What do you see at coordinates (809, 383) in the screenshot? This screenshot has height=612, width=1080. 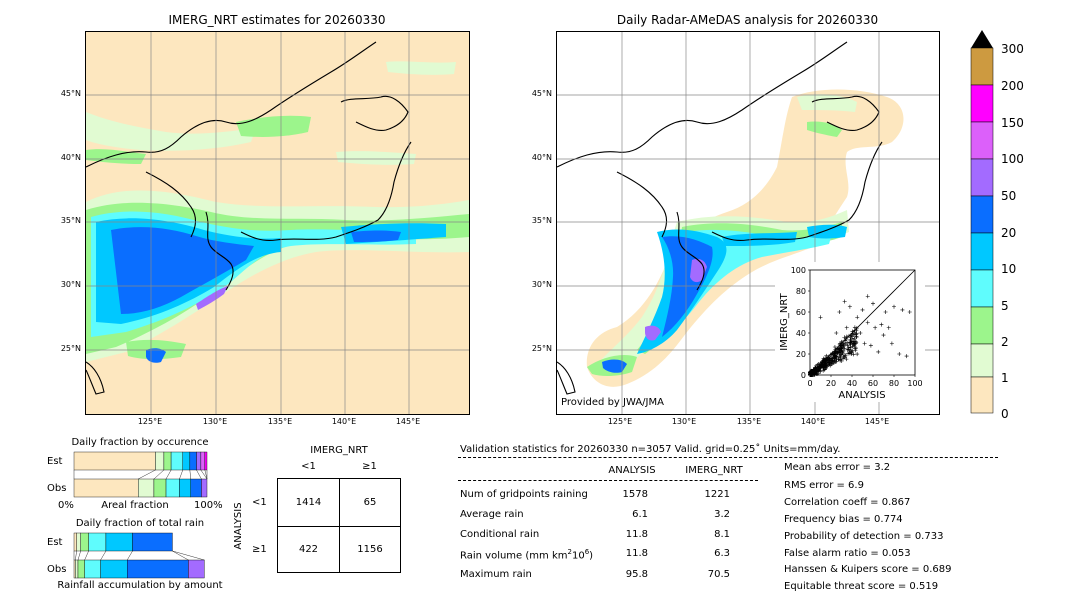 I see `scatter-x-tick: 0` at bounding box center [809, 383].